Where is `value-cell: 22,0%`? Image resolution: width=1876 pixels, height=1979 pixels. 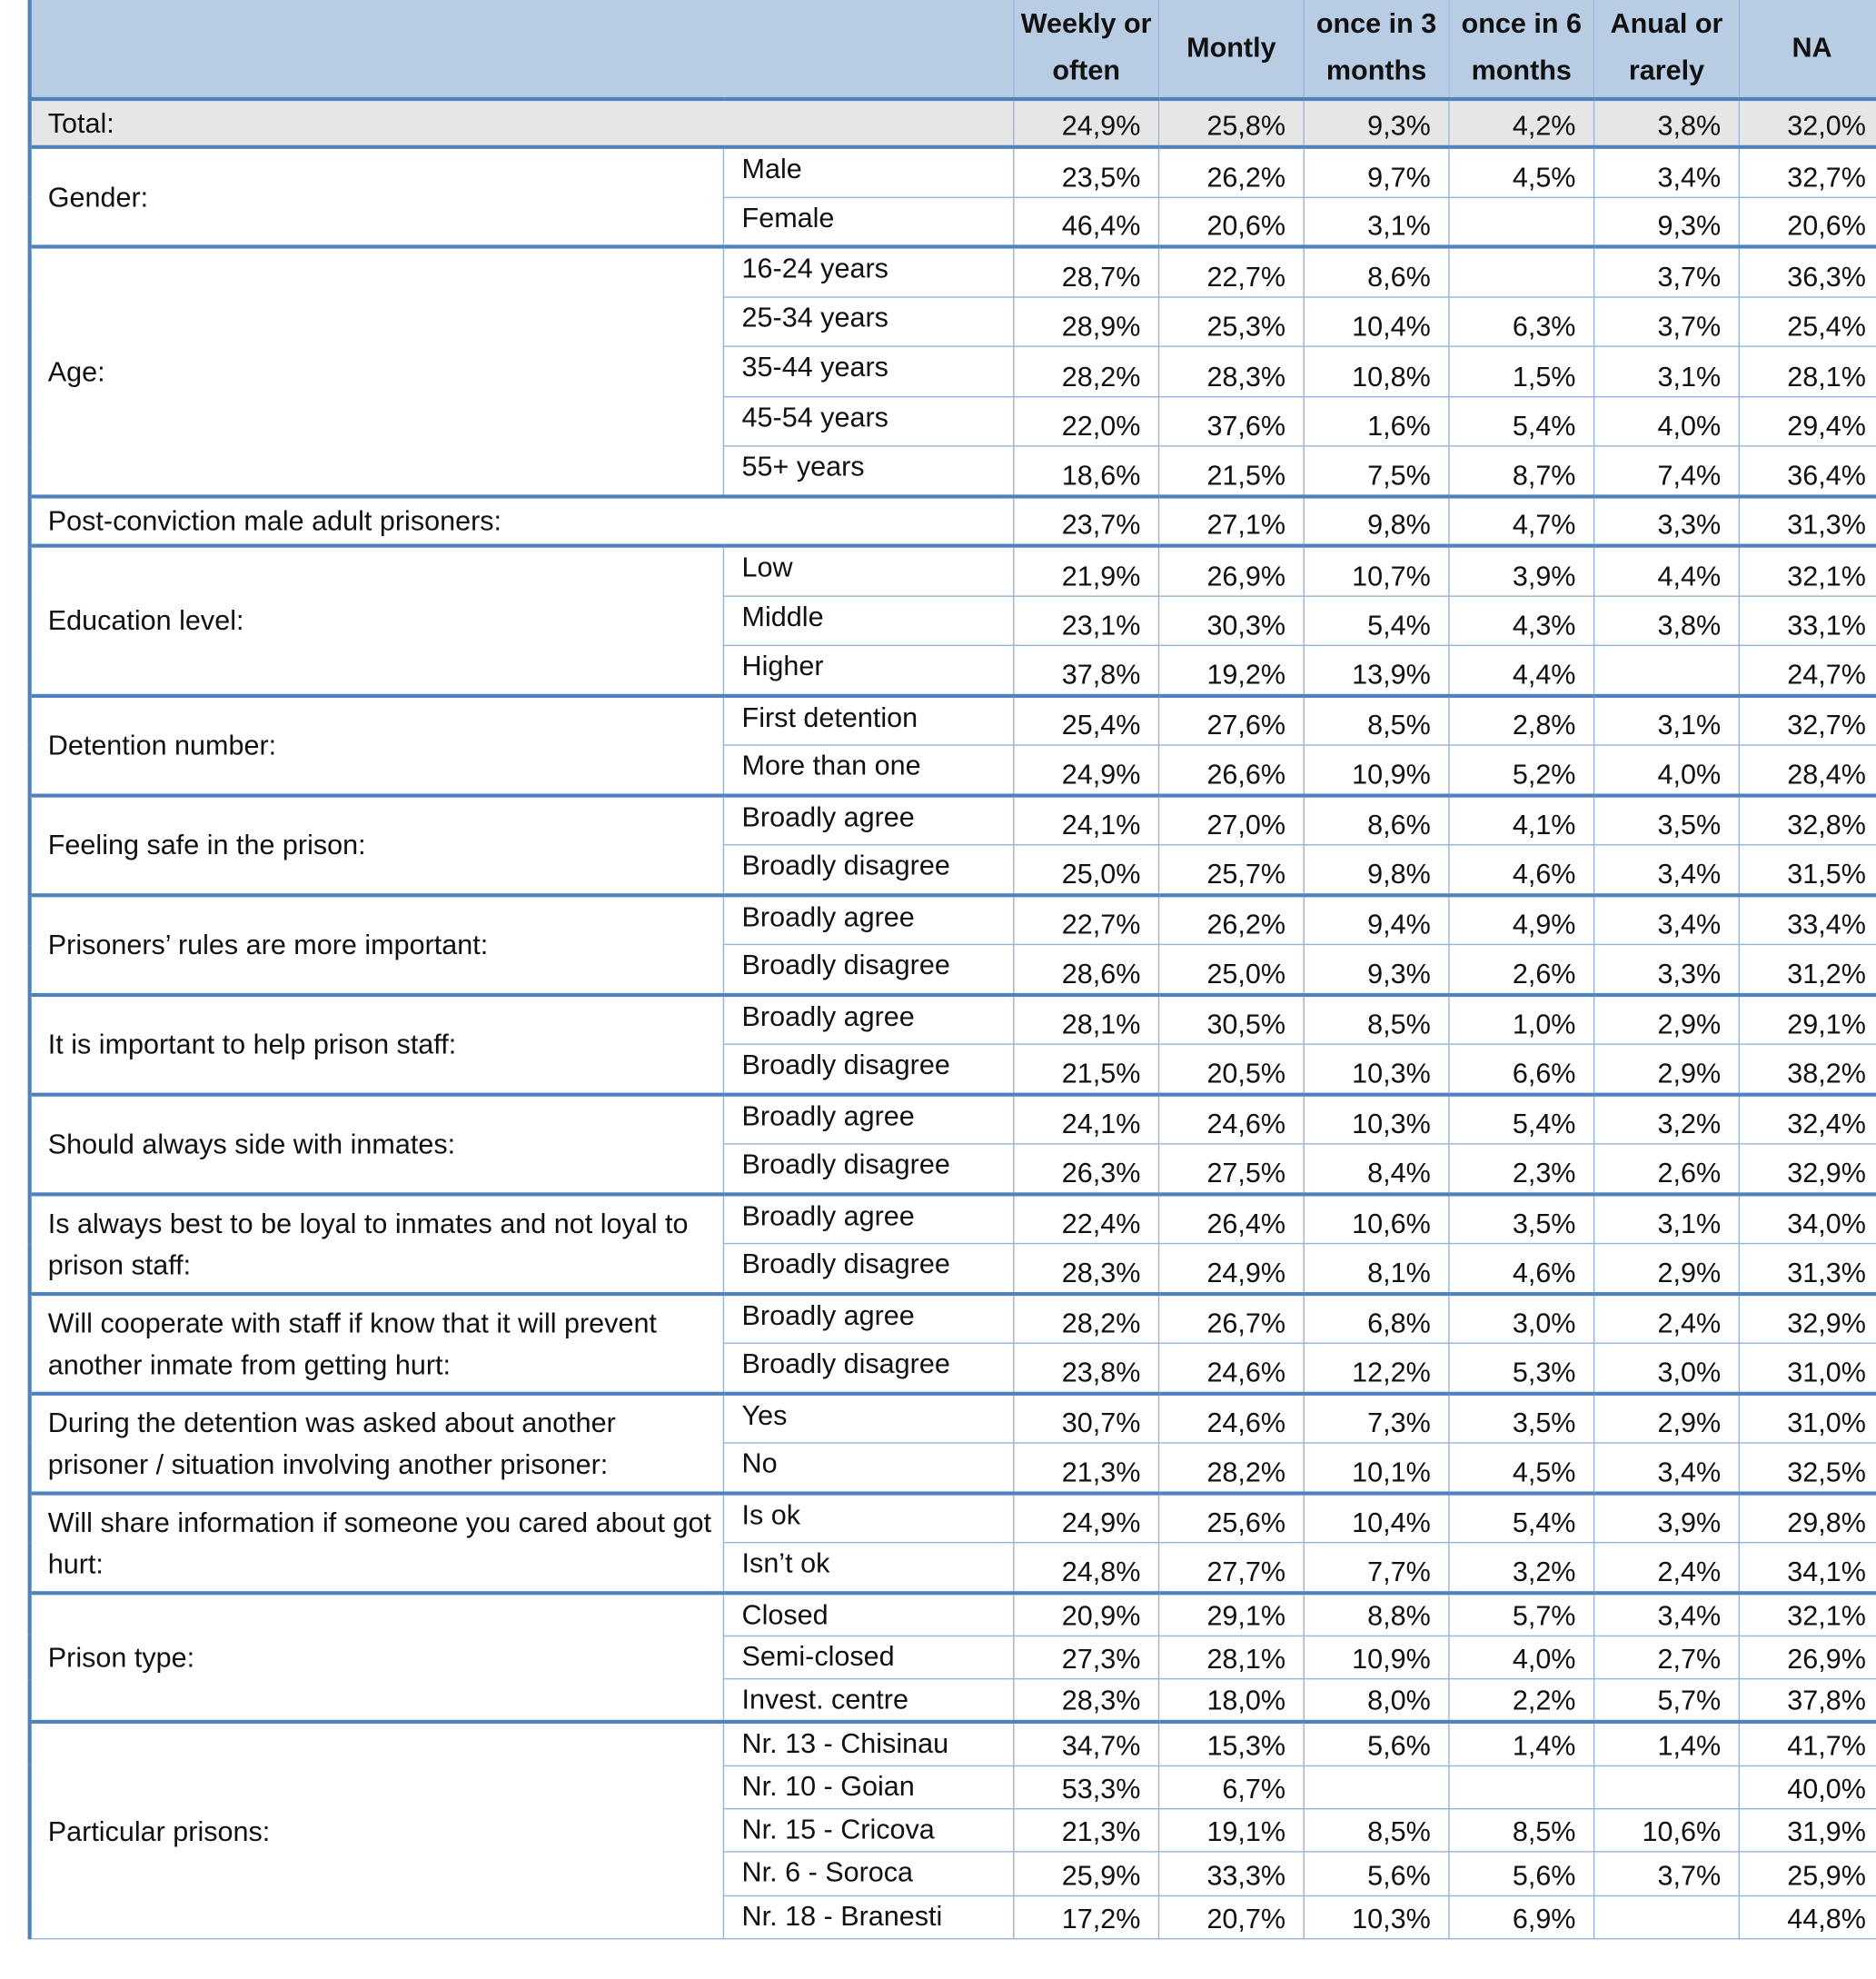
value-cell: 22,0% is located at coordinates (1086, 421).